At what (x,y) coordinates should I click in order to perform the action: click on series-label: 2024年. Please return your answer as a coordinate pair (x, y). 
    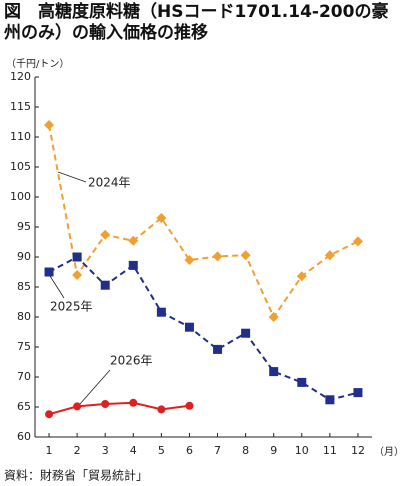
    Looking at the image, I should click on (109, 183).